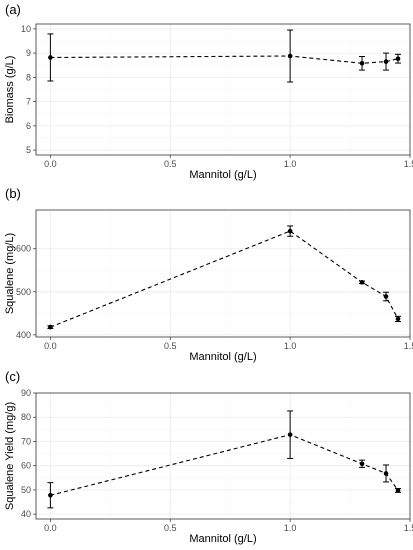  Describe the element at coordinates (28, 126) in the screenshot. I see `y-tick-label: 6` at that location.